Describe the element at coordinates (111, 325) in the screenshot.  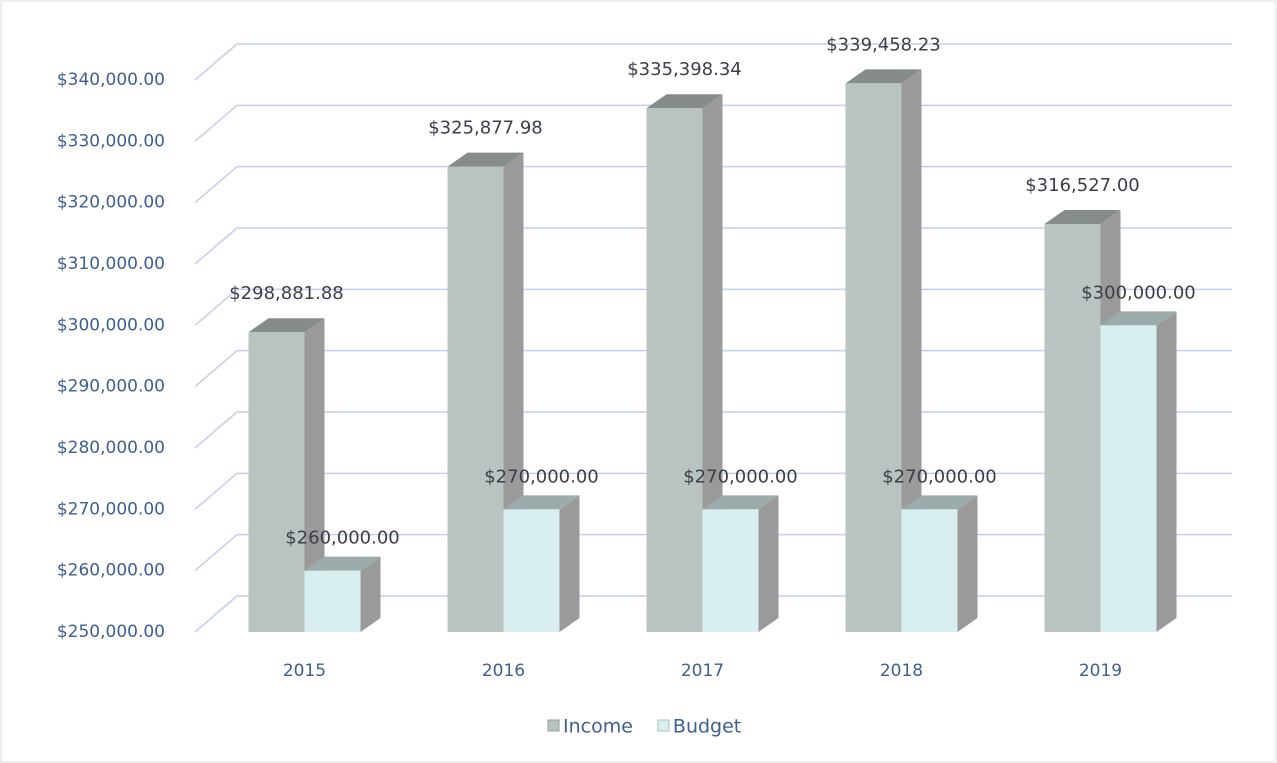
I see `y-tick-label: $300,000.00` at that location.